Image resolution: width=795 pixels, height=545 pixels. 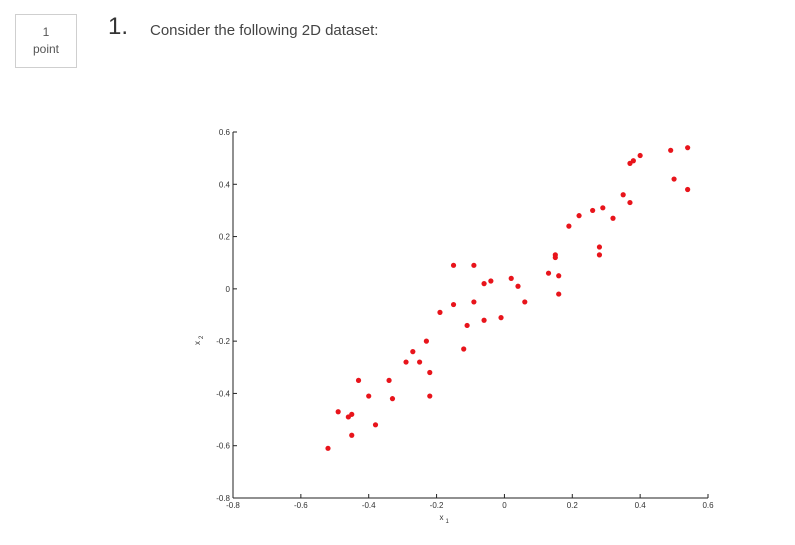 What do you see at coordinates (223, 498) in the screenshot?
I see `y-tick-label: -0.8` at bounding box center [223, 498].